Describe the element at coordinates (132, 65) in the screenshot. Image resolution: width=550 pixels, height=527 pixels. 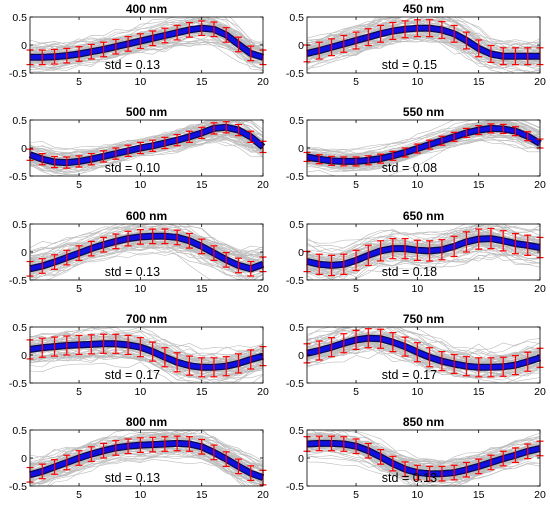
I see `std-annotation: std = 0.13` at that location.